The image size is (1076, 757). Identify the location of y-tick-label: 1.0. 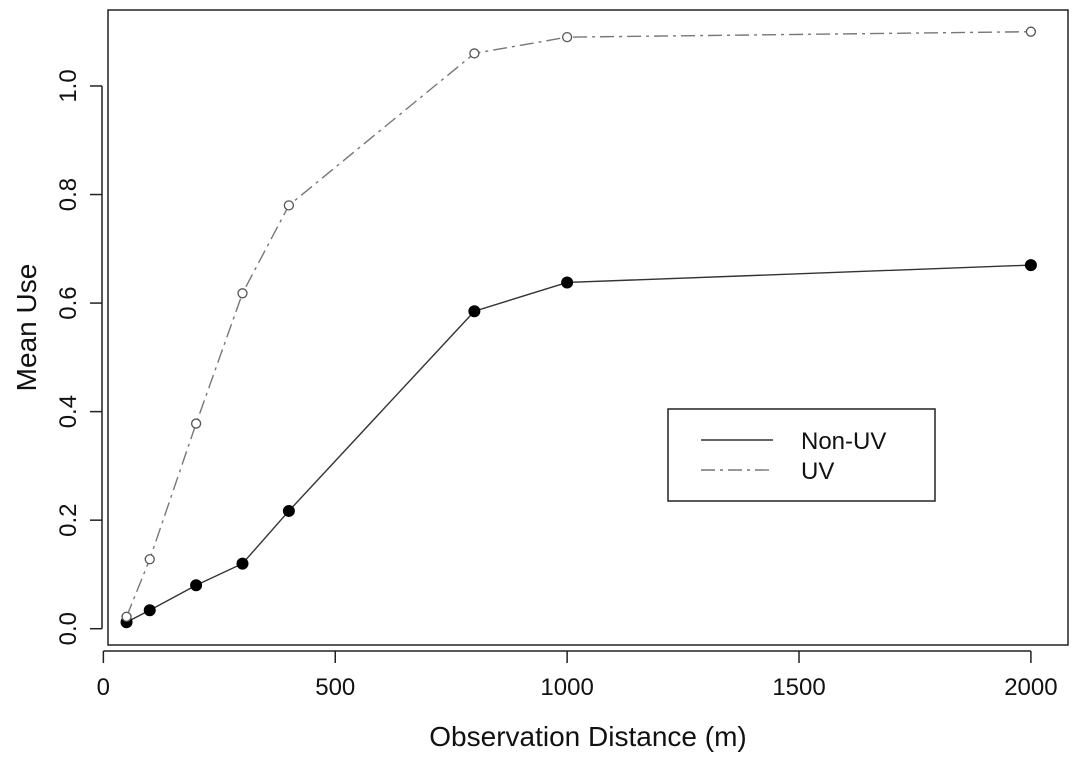
(68, 85).